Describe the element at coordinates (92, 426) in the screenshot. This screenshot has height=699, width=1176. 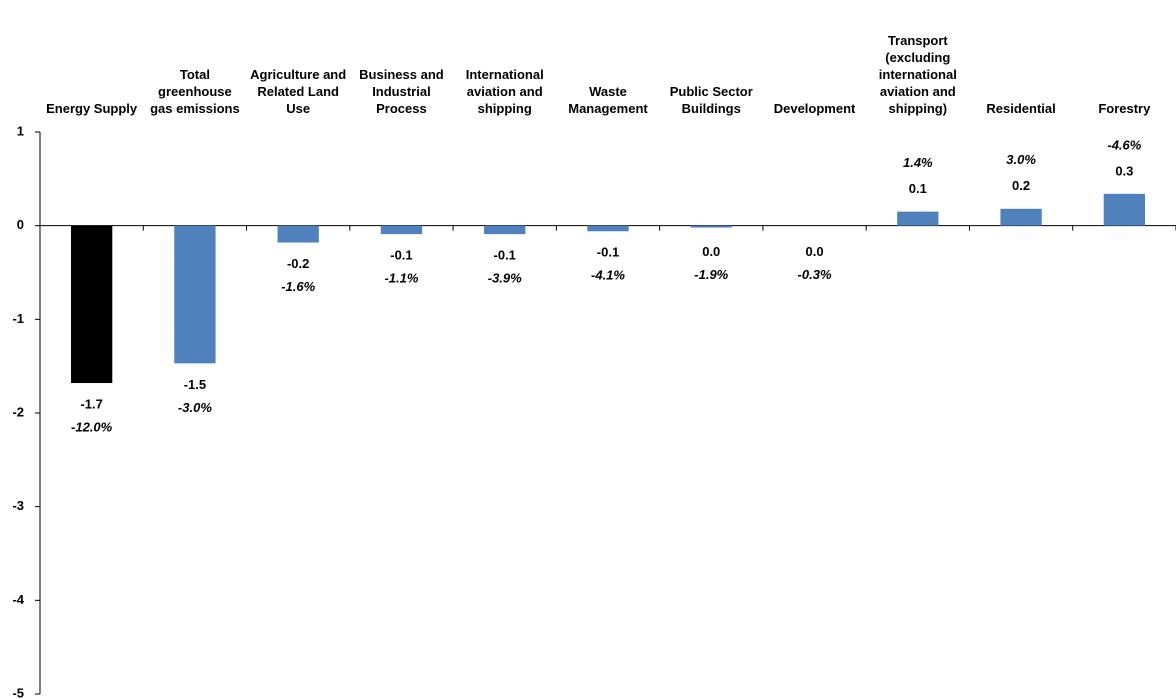
I see `change-label: -12.0%` at that location.